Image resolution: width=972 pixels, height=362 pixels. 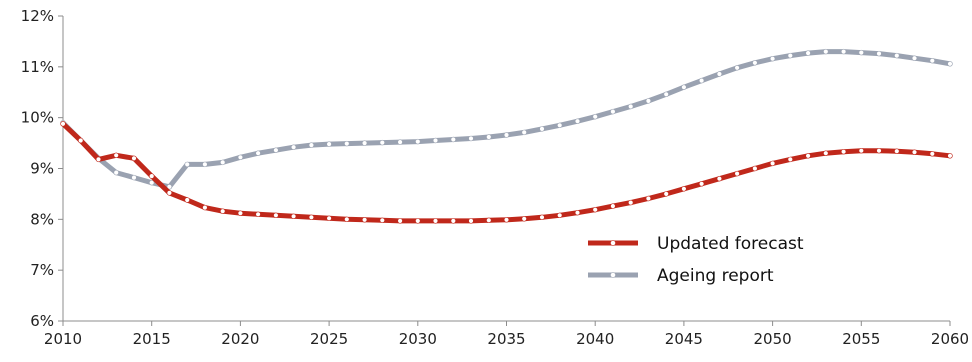 I want to click on x-tick-label: 2025, so click(x=329, y=339).